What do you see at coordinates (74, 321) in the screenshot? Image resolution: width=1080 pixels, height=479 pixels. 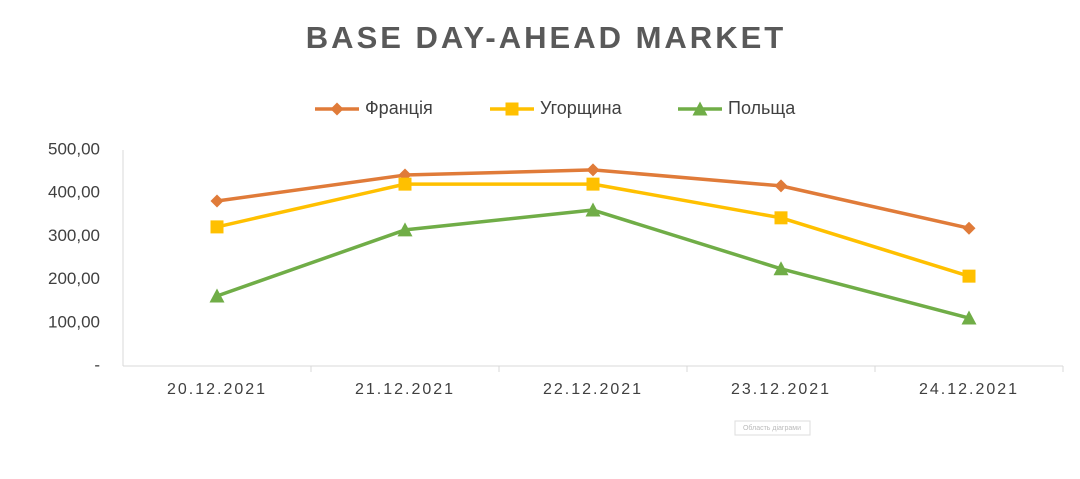 I see `y-tick-label: 100,00` at bounding box center [74, 321].